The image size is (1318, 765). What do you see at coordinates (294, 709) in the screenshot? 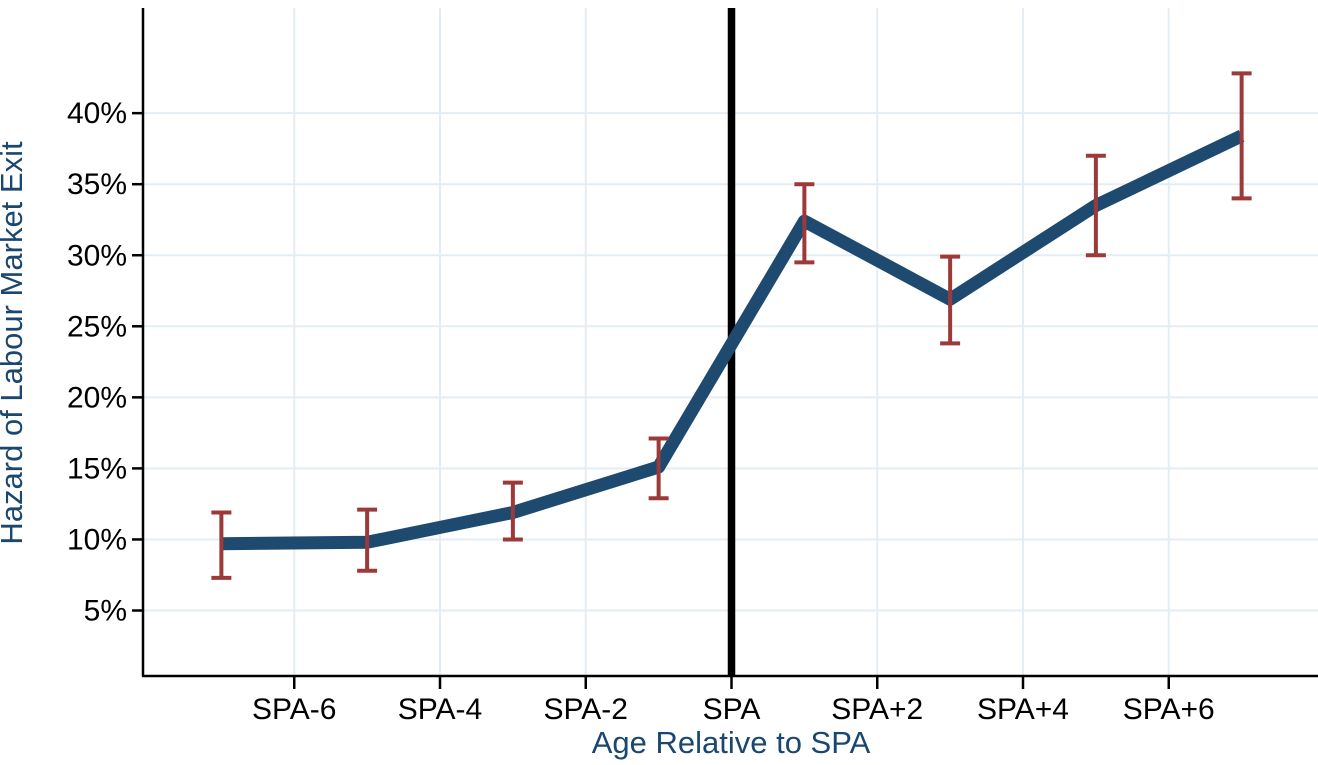
I see `x-tick-label: SPA-6` at bounding box center [294, 709].